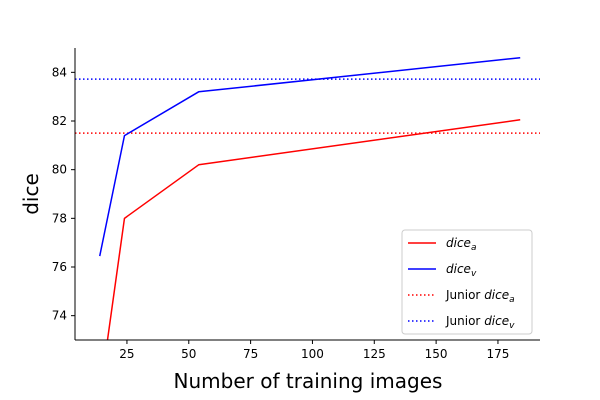  Describe the element at coordinates (497, 354) in the screenshot. I see `x-tick-label: 175` at that location.